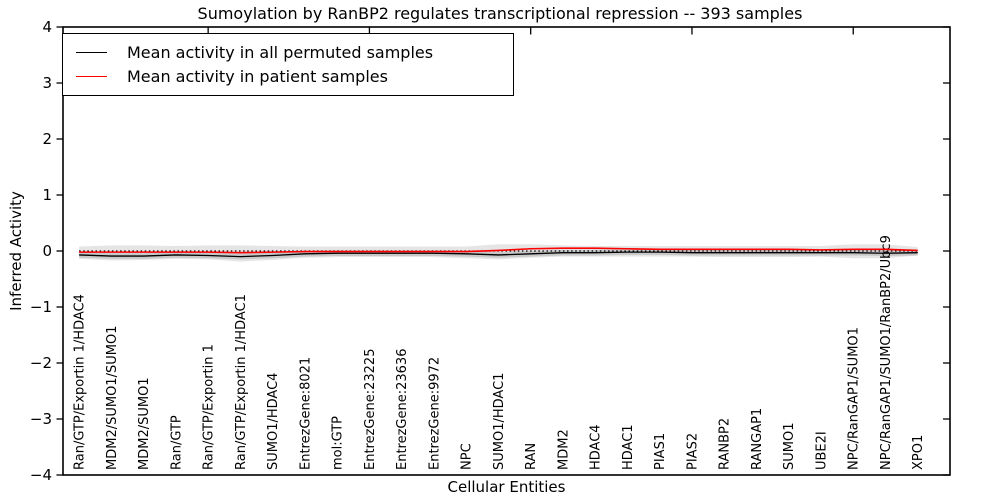  I want to click on x-category-label: NPC, so click(467, 456).